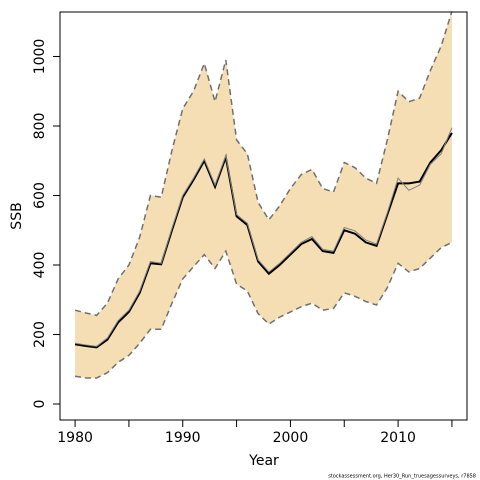 This screenshot has height=480, width=480. Describe the element at coordinates (40, 57) in the screenshot. I see `y-tick-label: 1000` at that location.